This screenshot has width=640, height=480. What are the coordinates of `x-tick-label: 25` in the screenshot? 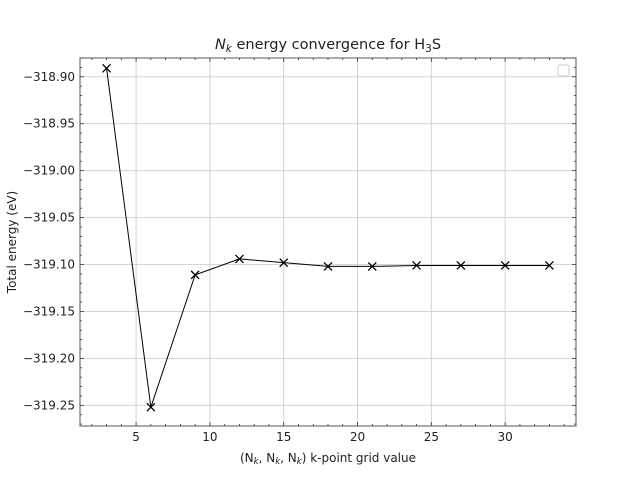 It's located at (431, 437).